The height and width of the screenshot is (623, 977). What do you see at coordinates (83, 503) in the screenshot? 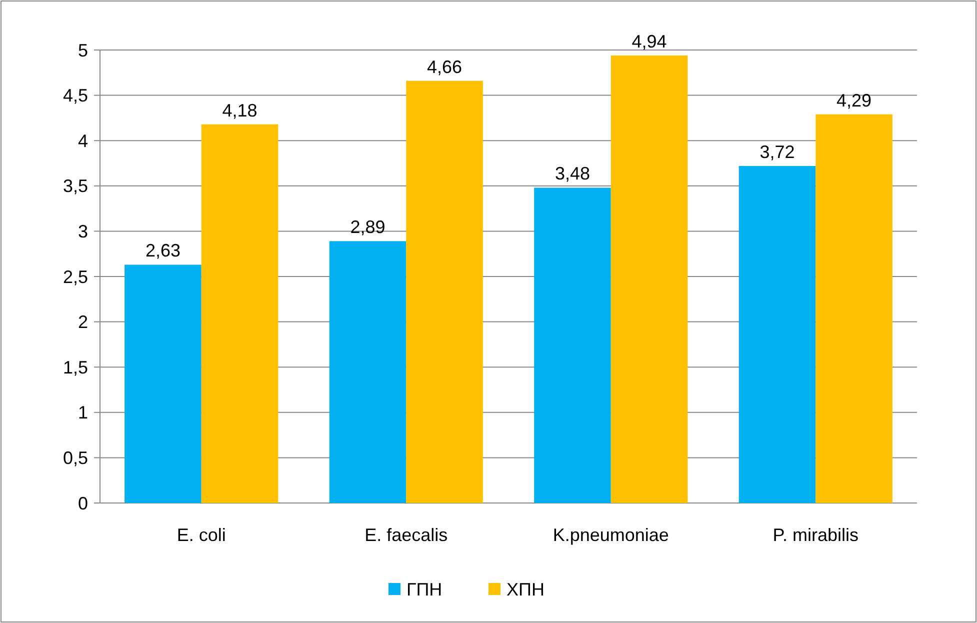
I see `y-tick-label: 0` at bounding box center [83, 503].